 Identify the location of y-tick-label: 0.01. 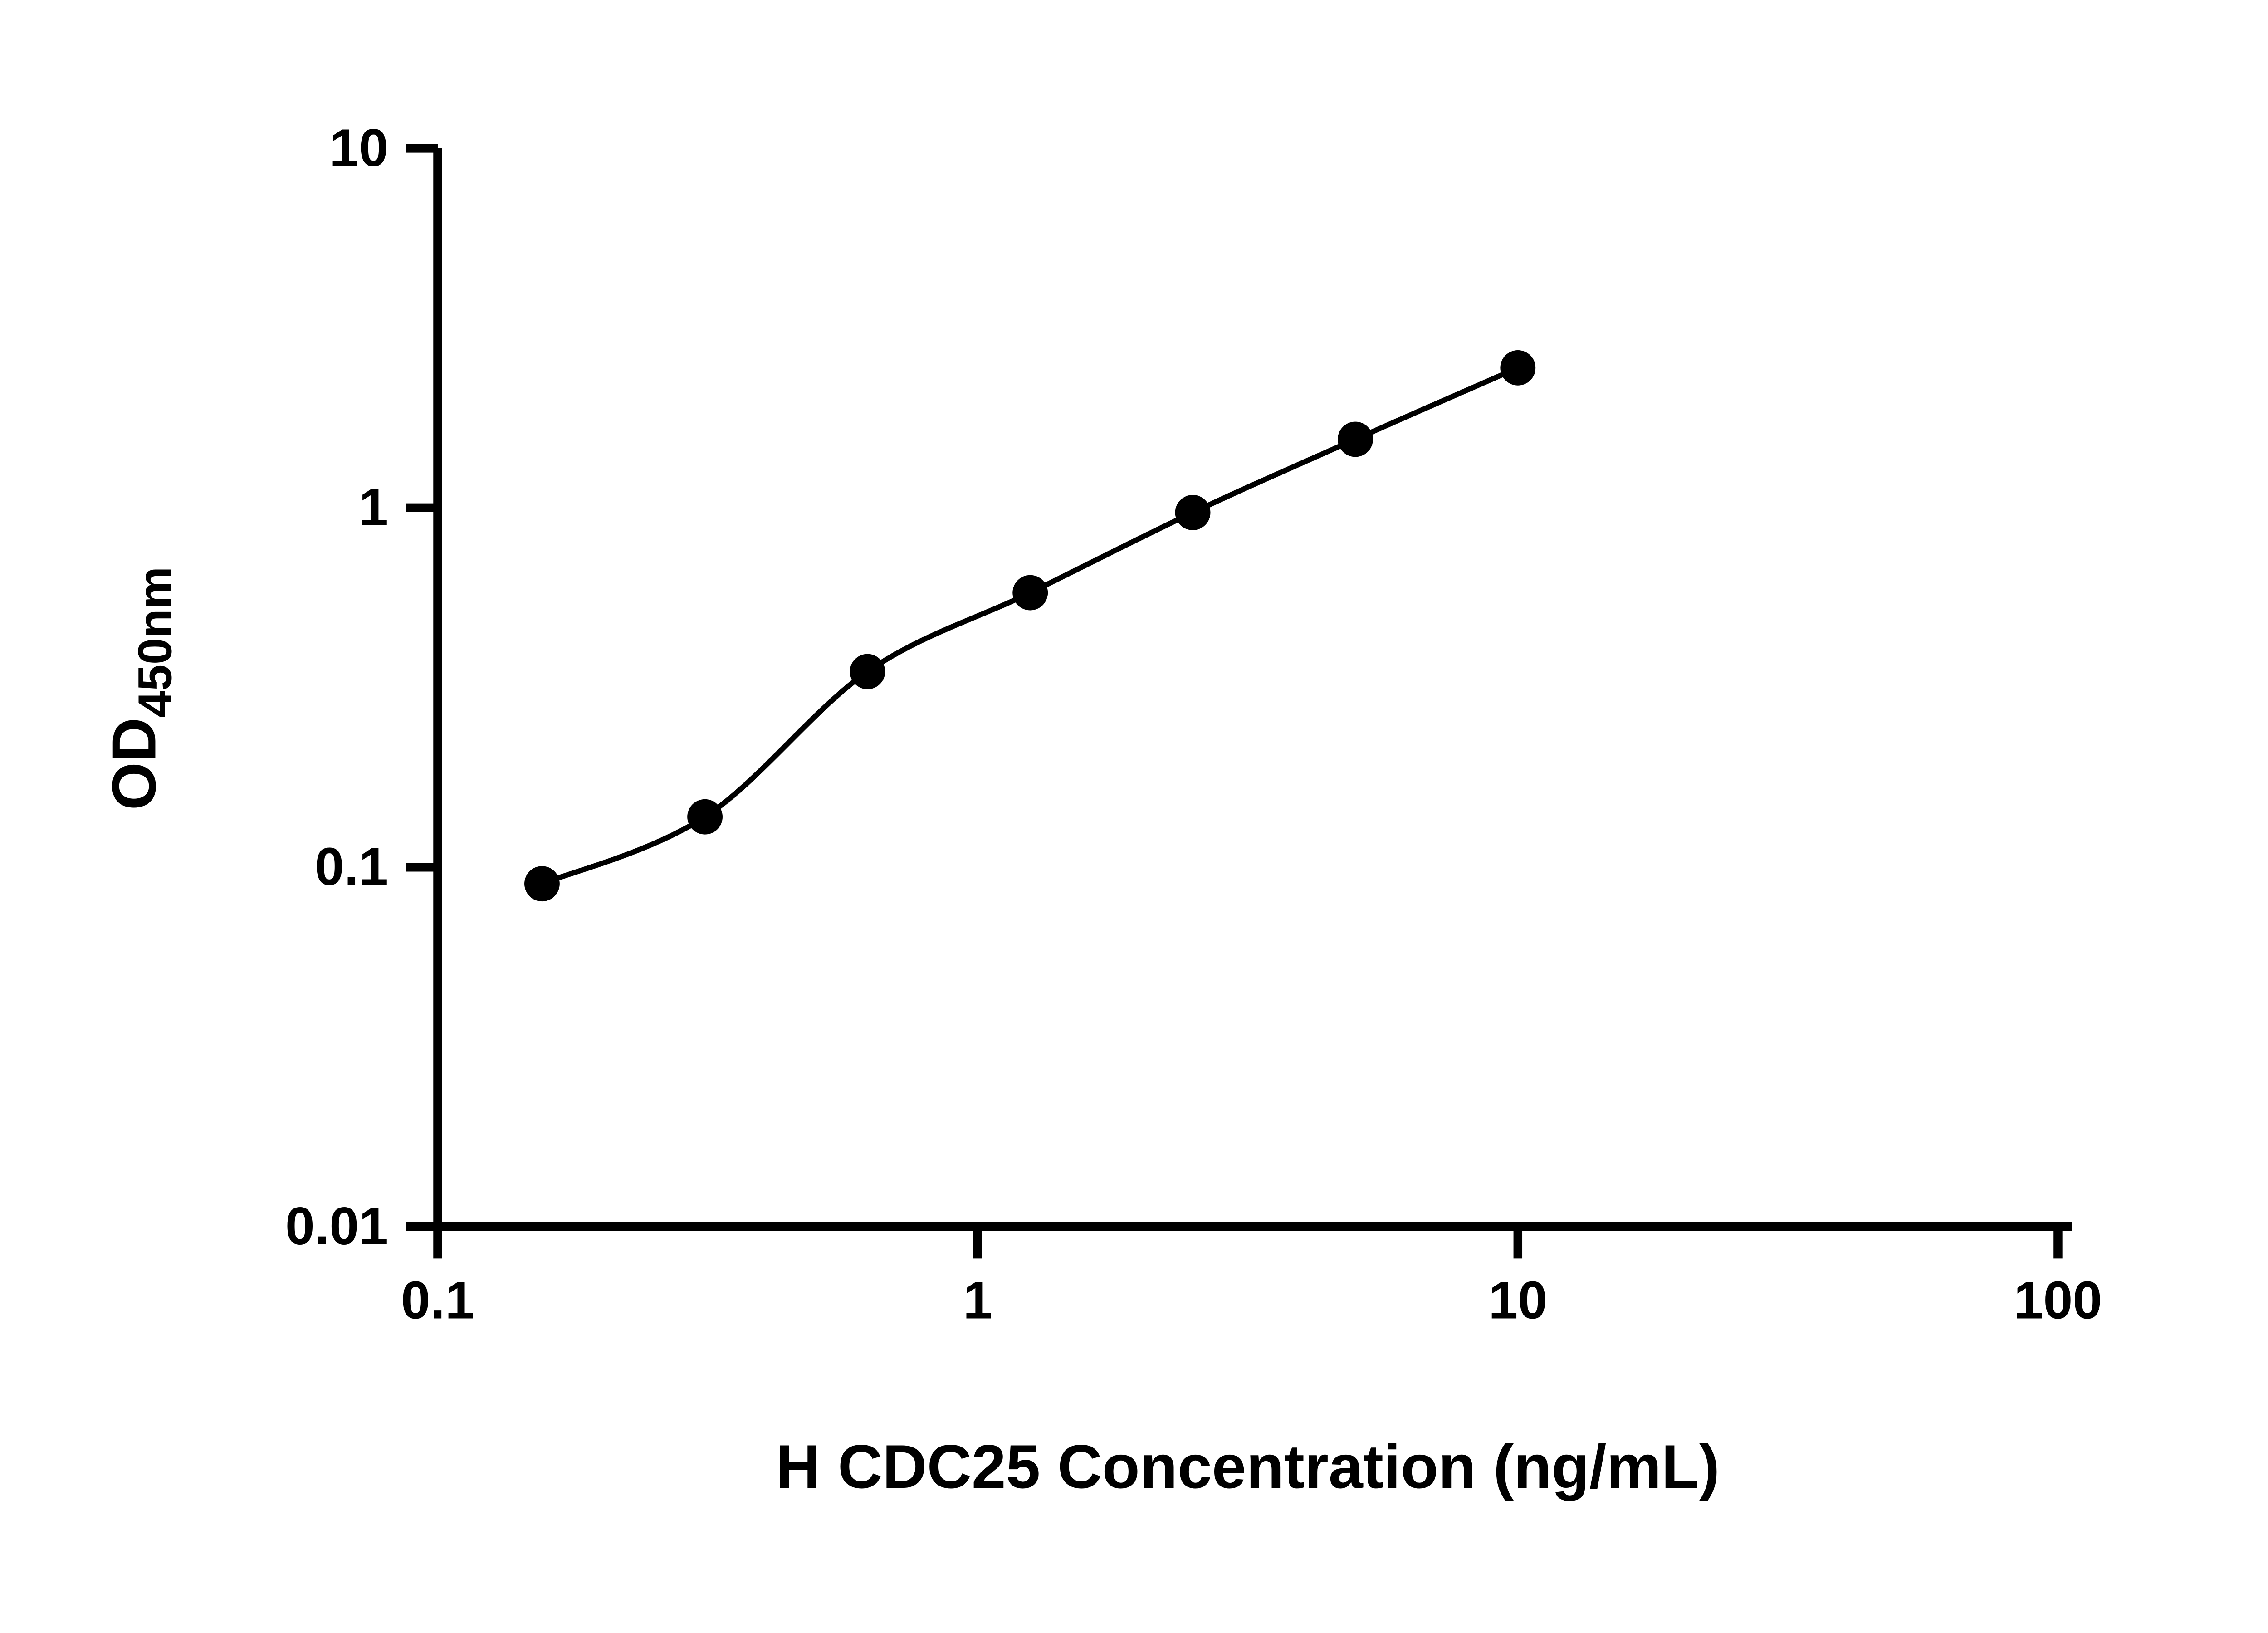
(337, 1226).